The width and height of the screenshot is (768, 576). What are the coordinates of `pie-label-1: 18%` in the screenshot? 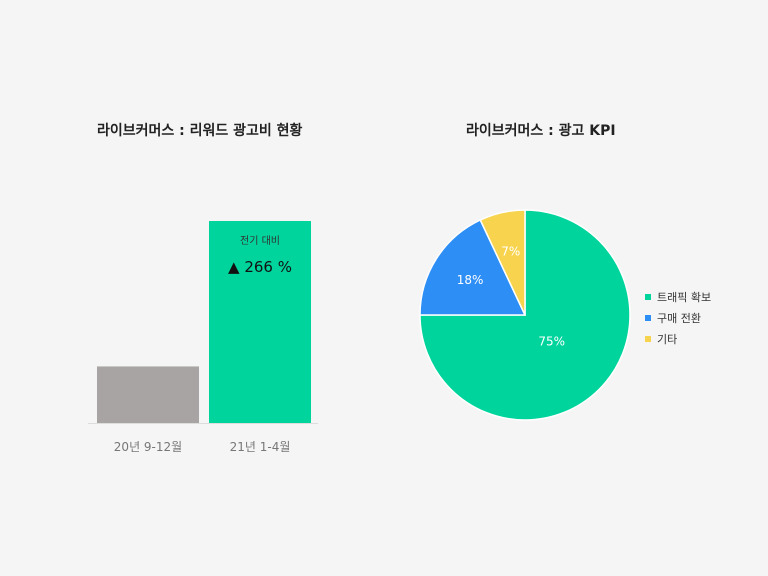 It's located at (470, 280).